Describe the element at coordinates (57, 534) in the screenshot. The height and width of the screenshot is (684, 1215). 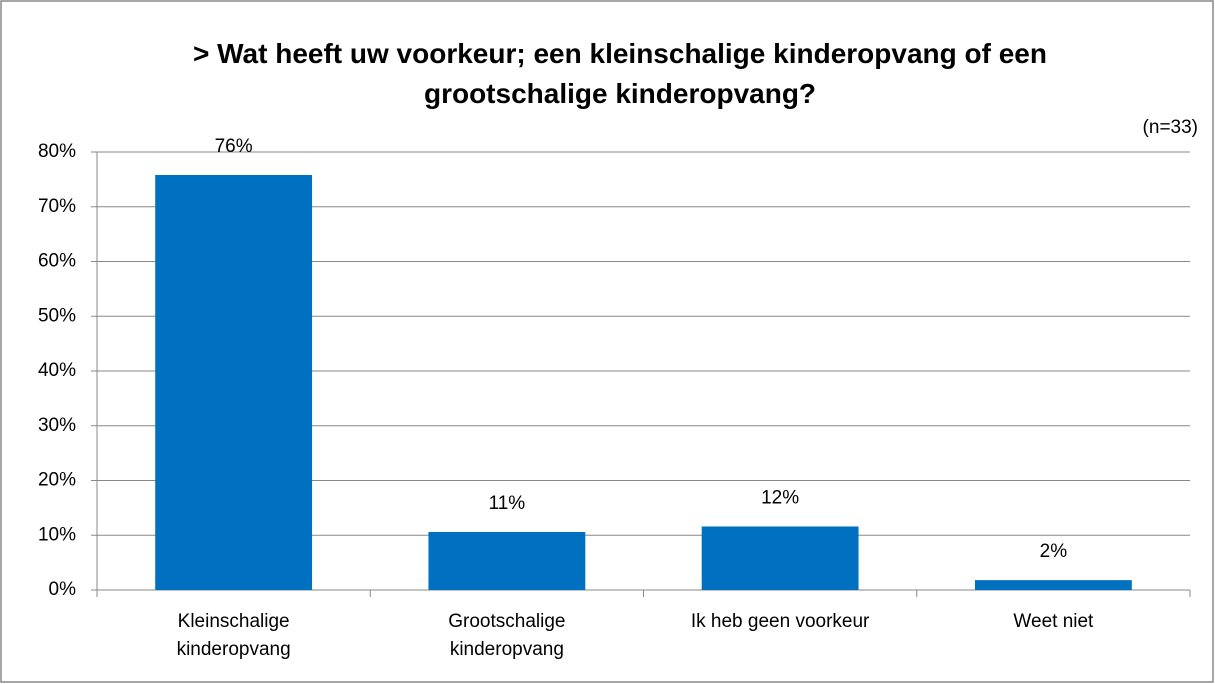
I see `y-tick-label: 10%` at that location.